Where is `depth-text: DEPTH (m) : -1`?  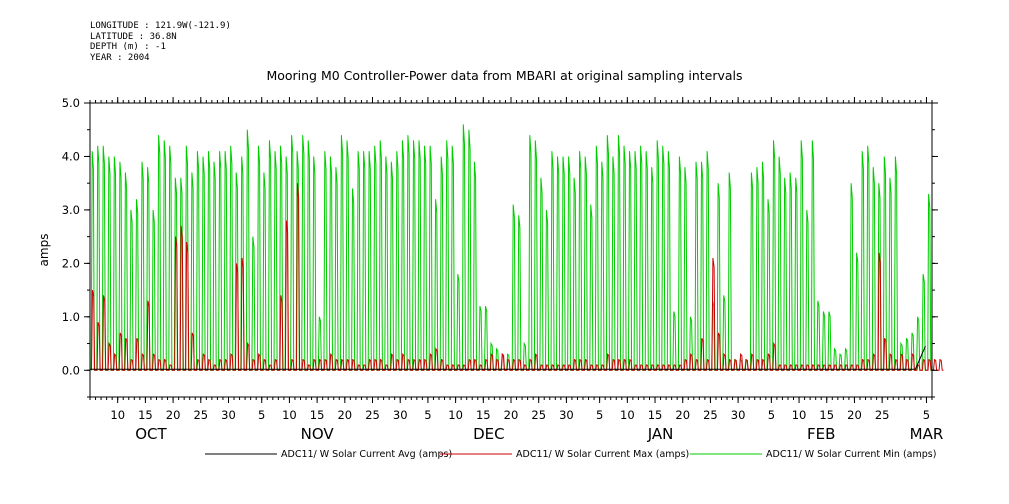
depth-text: DEPTH (m) : -1 is located at coordinates (128, 47).